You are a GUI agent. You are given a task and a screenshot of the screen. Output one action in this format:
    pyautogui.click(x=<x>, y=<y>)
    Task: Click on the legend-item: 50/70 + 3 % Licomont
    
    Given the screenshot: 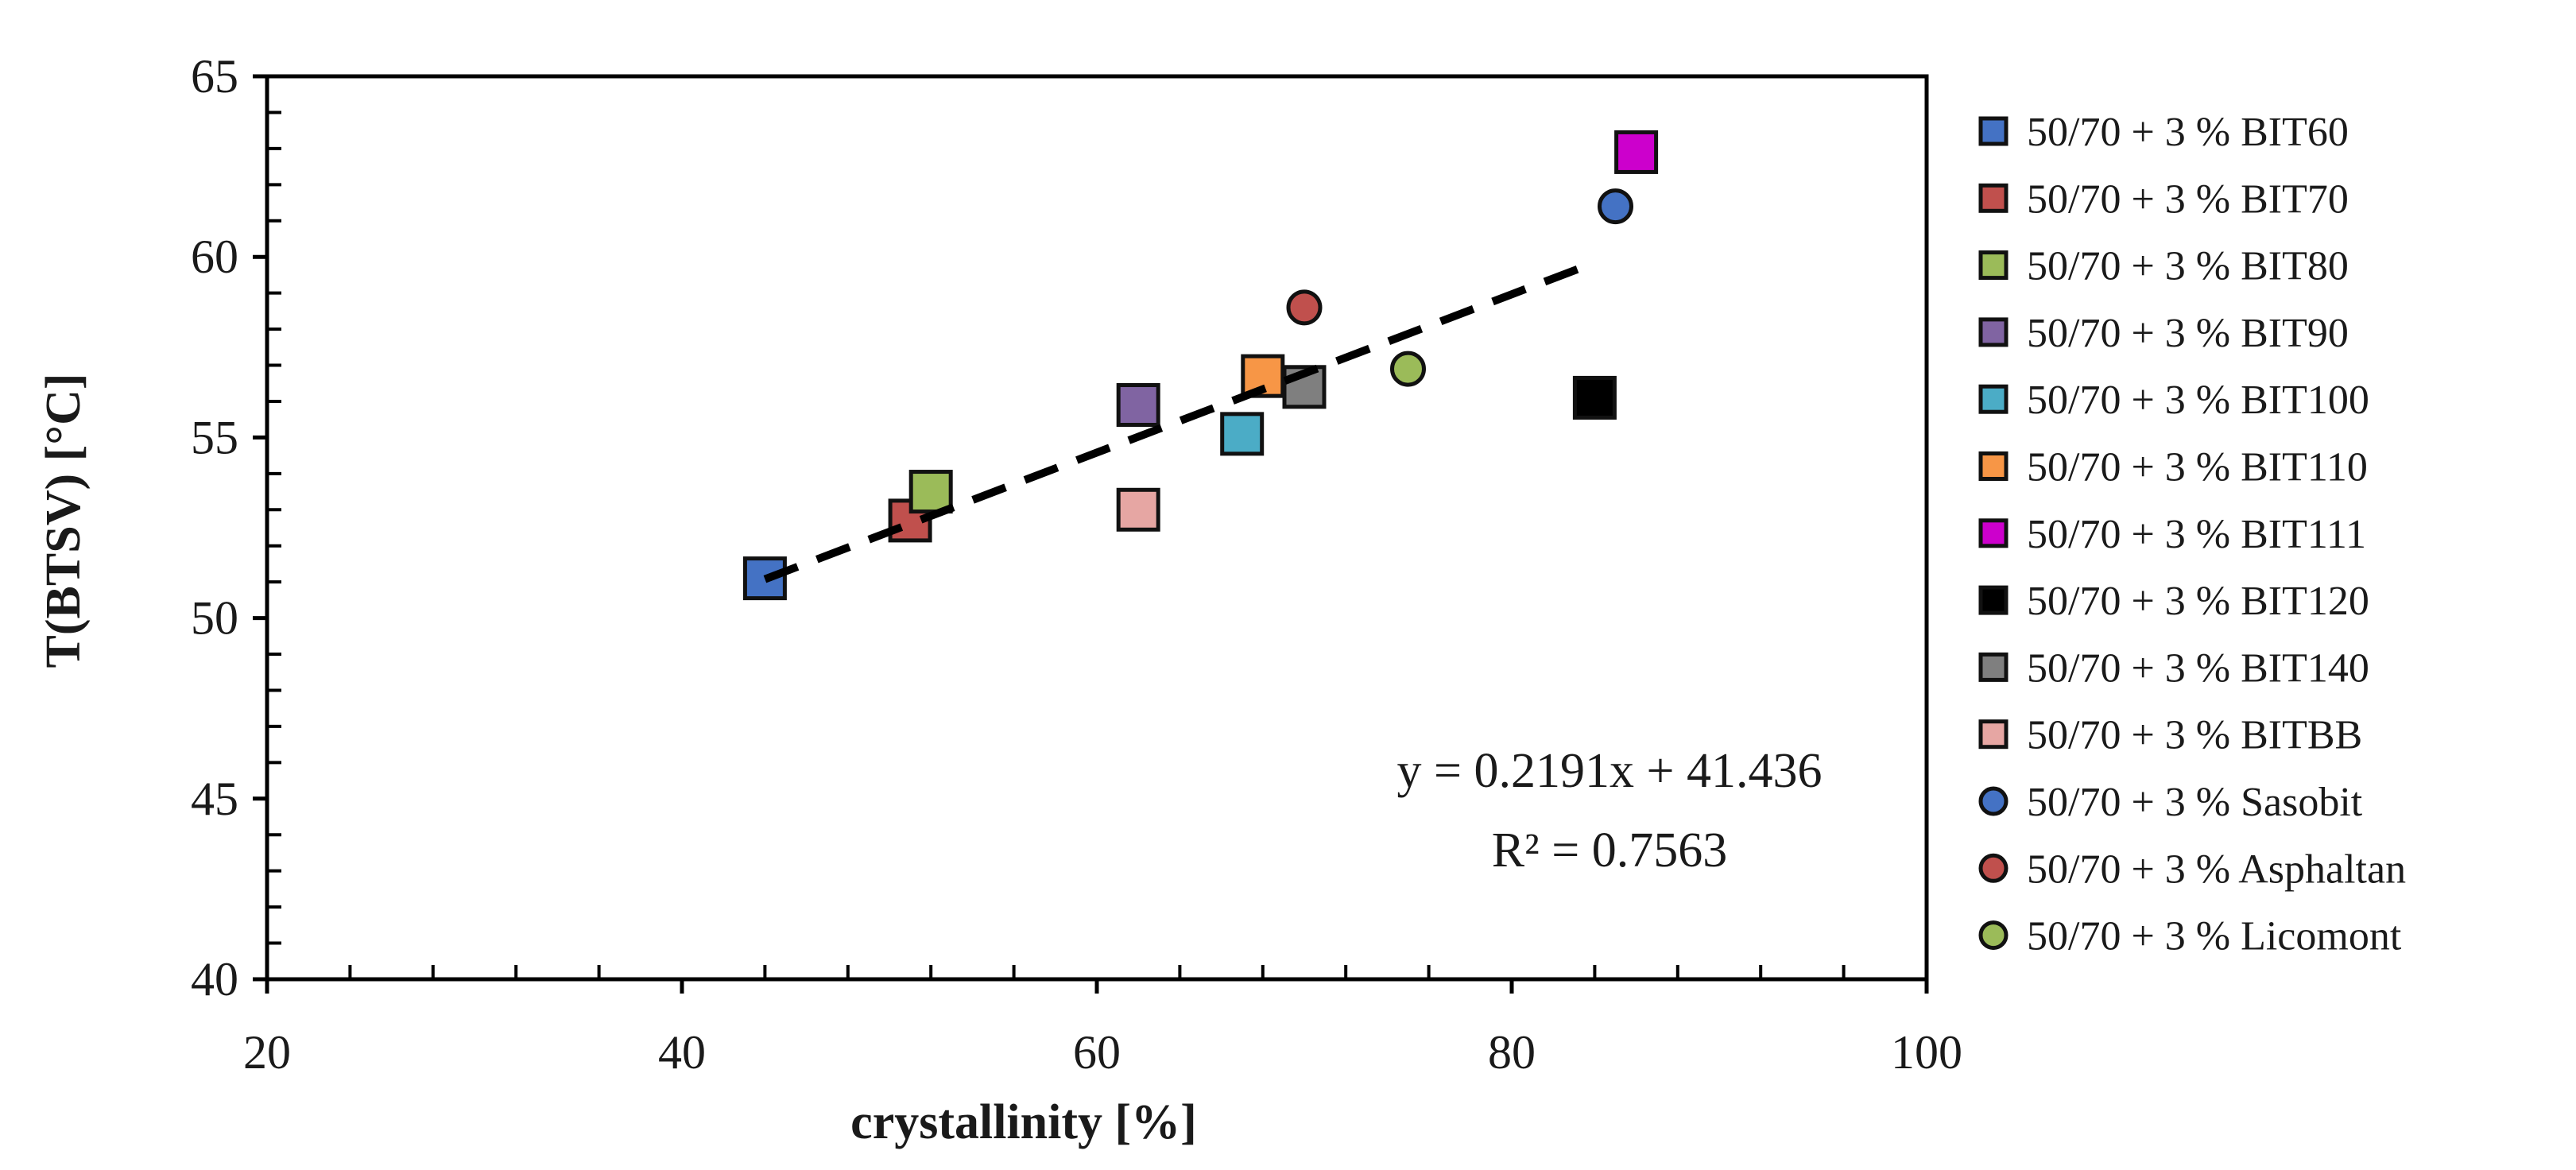 What is the action you would take?
    pyautogui.click(x=2190, y=937)
    